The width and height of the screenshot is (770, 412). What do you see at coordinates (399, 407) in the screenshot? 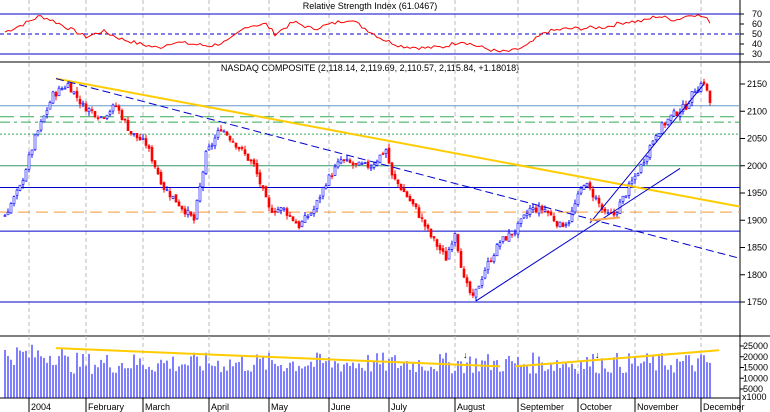
I see `month-label: July` at bounding box center [399, 407].